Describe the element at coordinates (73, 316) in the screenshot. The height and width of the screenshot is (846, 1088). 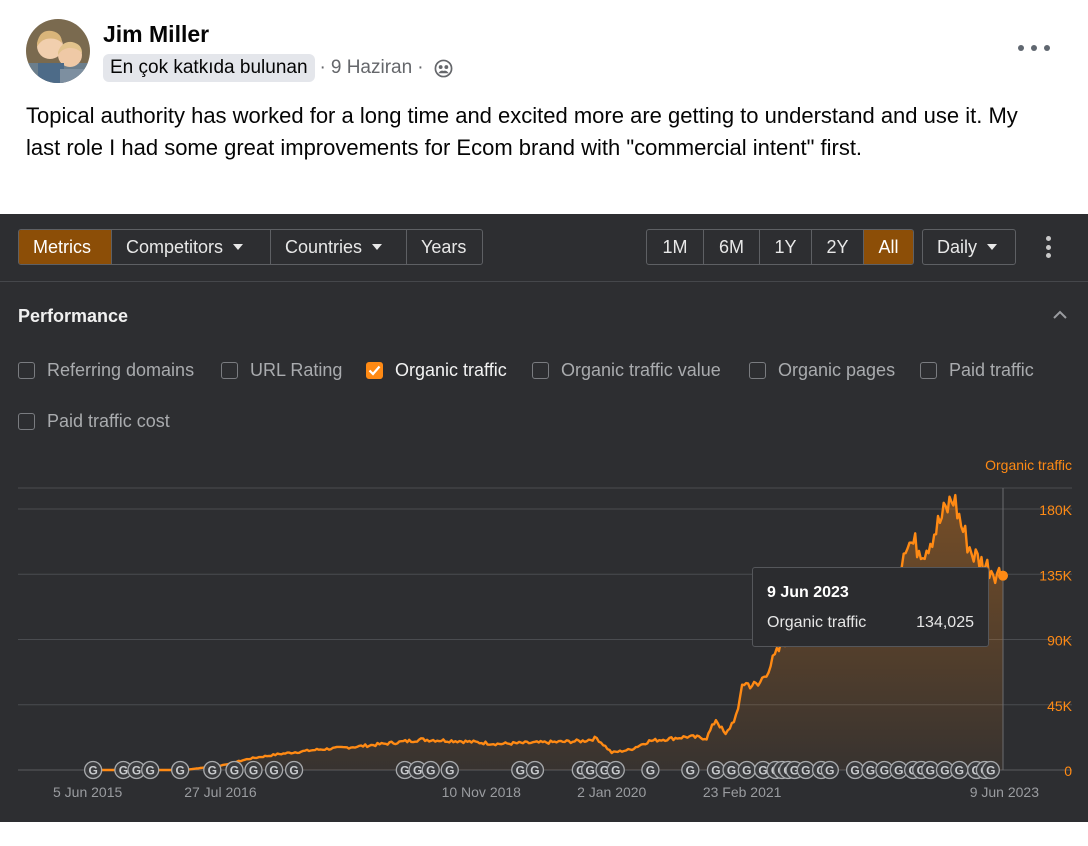
I see `performance-title: Performance` at that location.